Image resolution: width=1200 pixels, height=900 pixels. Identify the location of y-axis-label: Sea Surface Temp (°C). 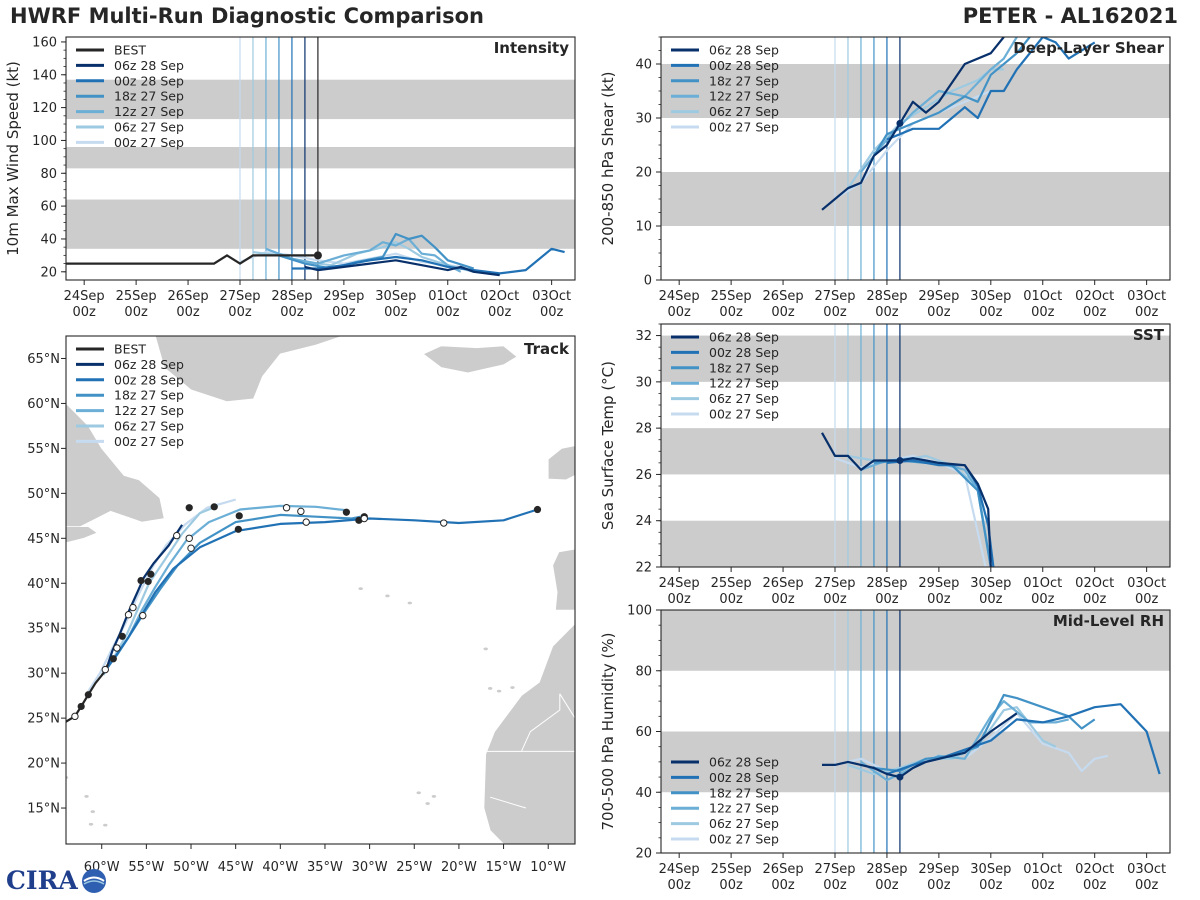
(608, 445).